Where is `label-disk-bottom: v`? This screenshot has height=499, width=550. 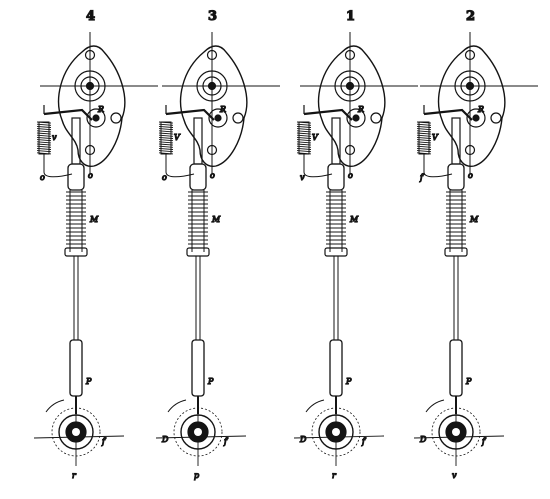
label-disk-bottom: v is located at coordinates (454, 475).